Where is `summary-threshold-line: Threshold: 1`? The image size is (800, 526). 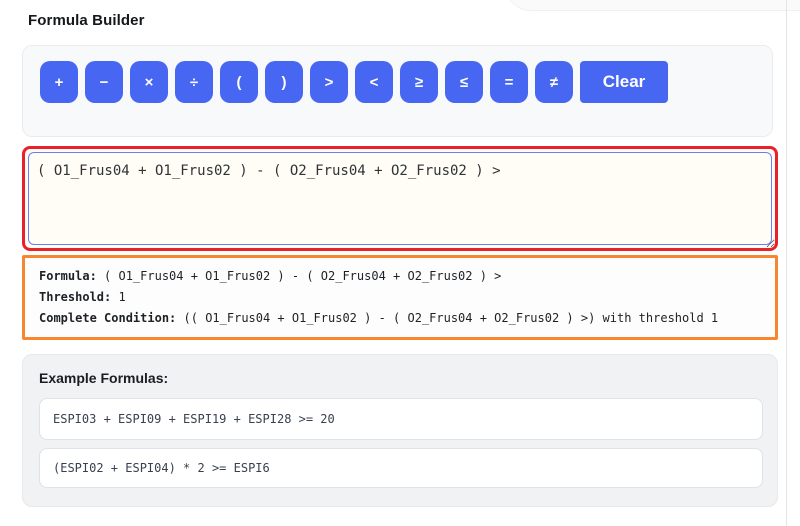
summary-threshold-line: Threshold: 1 is located at coordinates (401, 297).